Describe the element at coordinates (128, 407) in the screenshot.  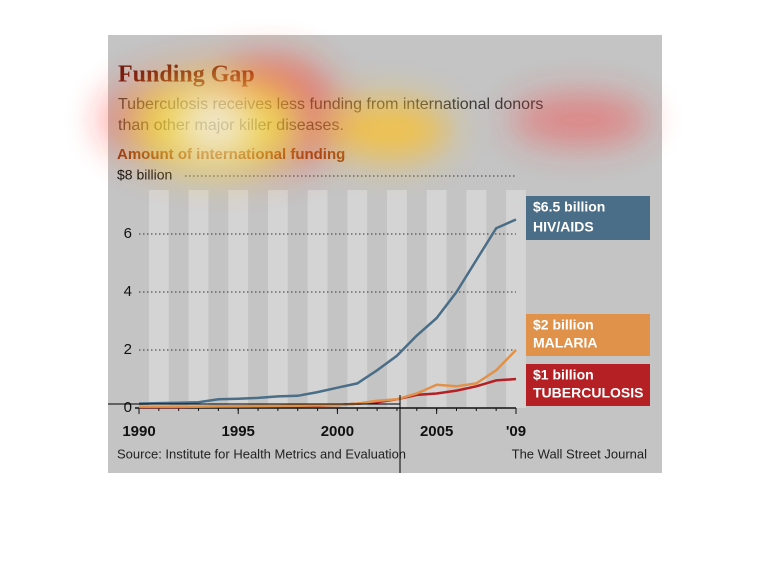
I see `y-tick-label: 0` at that location.